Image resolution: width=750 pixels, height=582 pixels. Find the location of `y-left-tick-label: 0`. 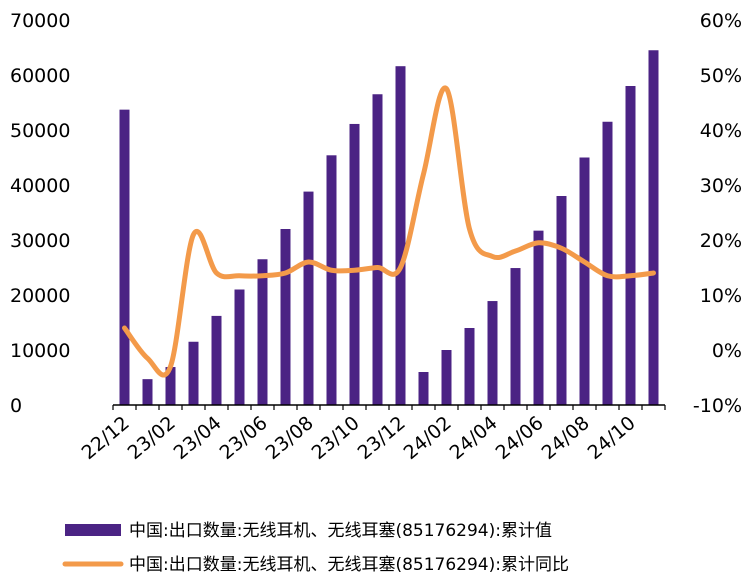

y-left-tick-label: 0 is located at coordinates (16, 406).